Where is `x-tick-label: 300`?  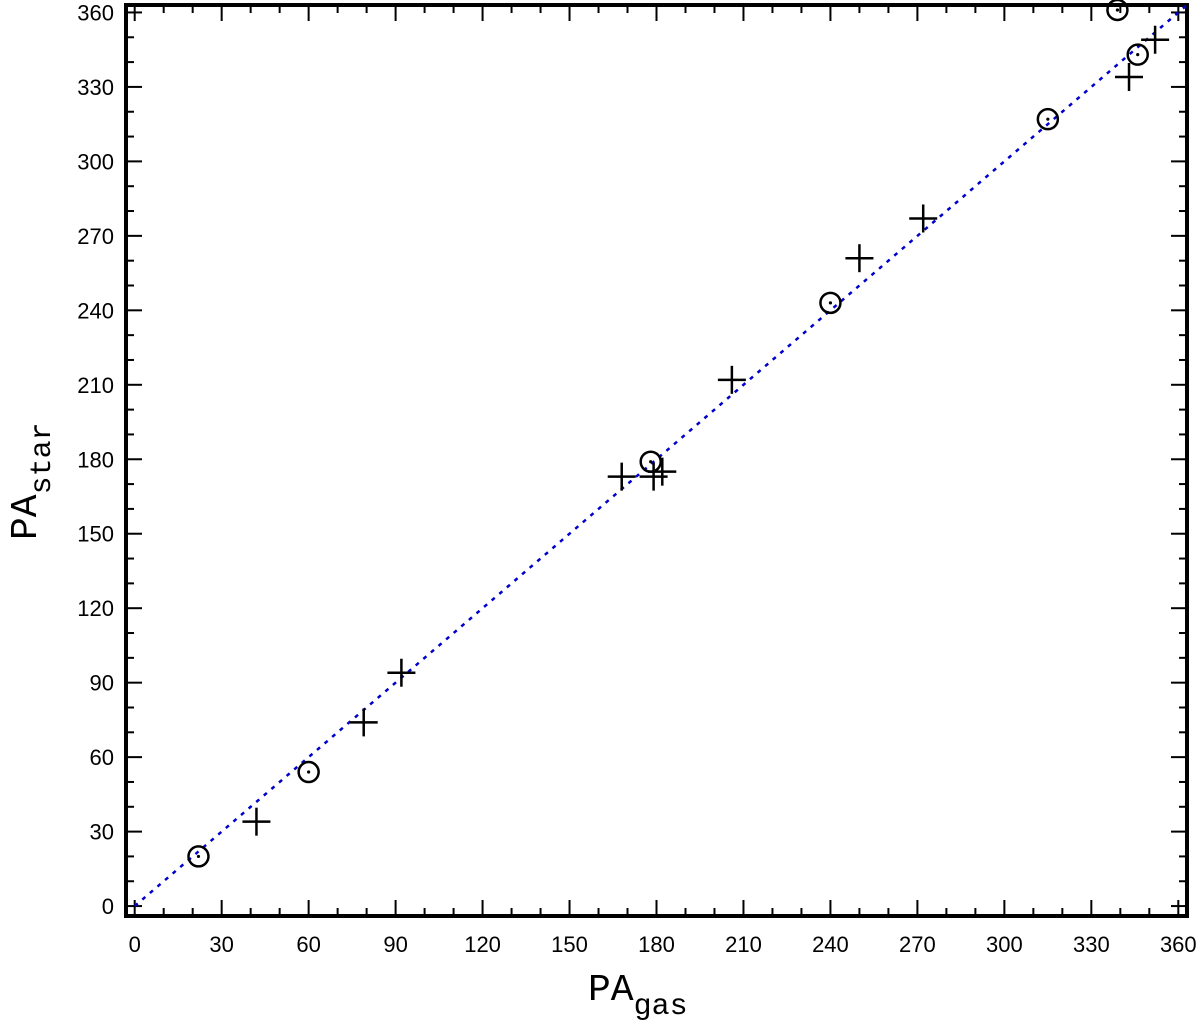
x-tick-label: 300 is located at coordinates (1004, 944).